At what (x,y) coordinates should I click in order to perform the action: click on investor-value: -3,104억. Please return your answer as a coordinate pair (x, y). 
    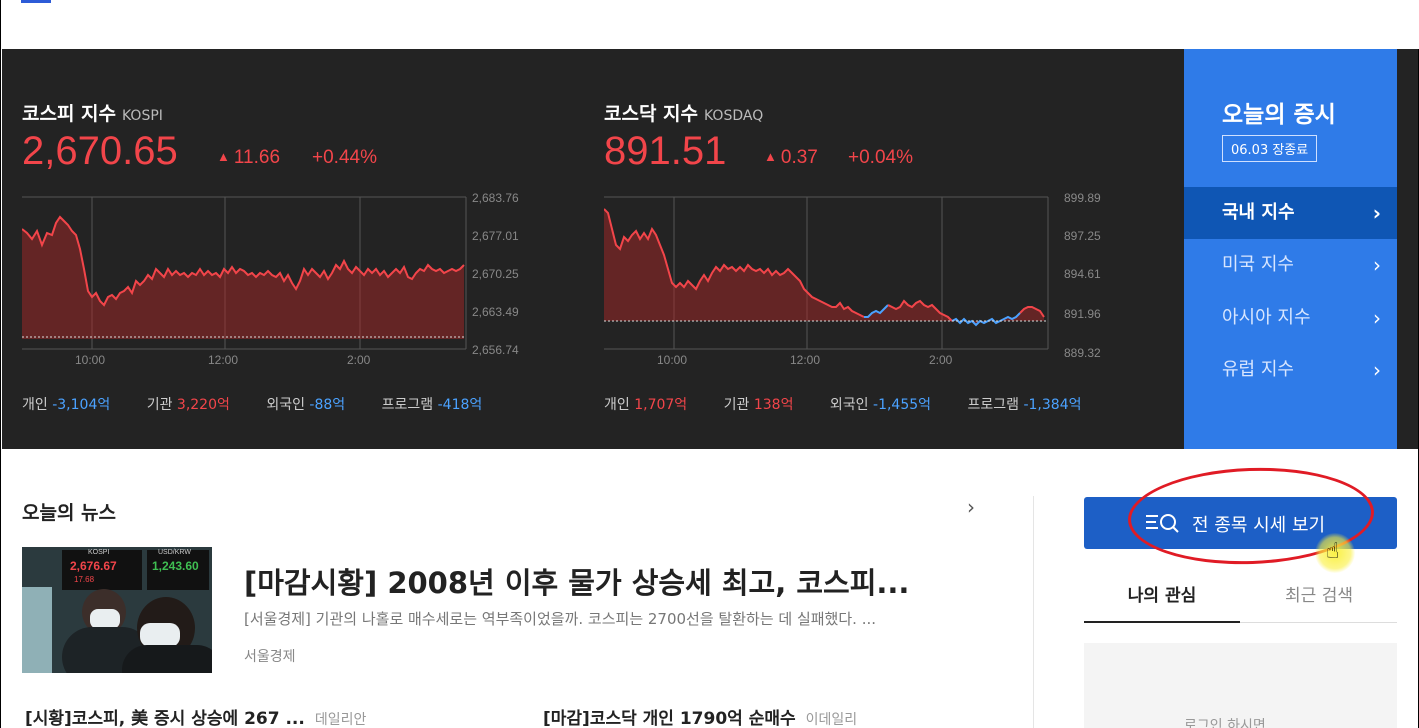
    Looking at the image, I should click on (81, 405).